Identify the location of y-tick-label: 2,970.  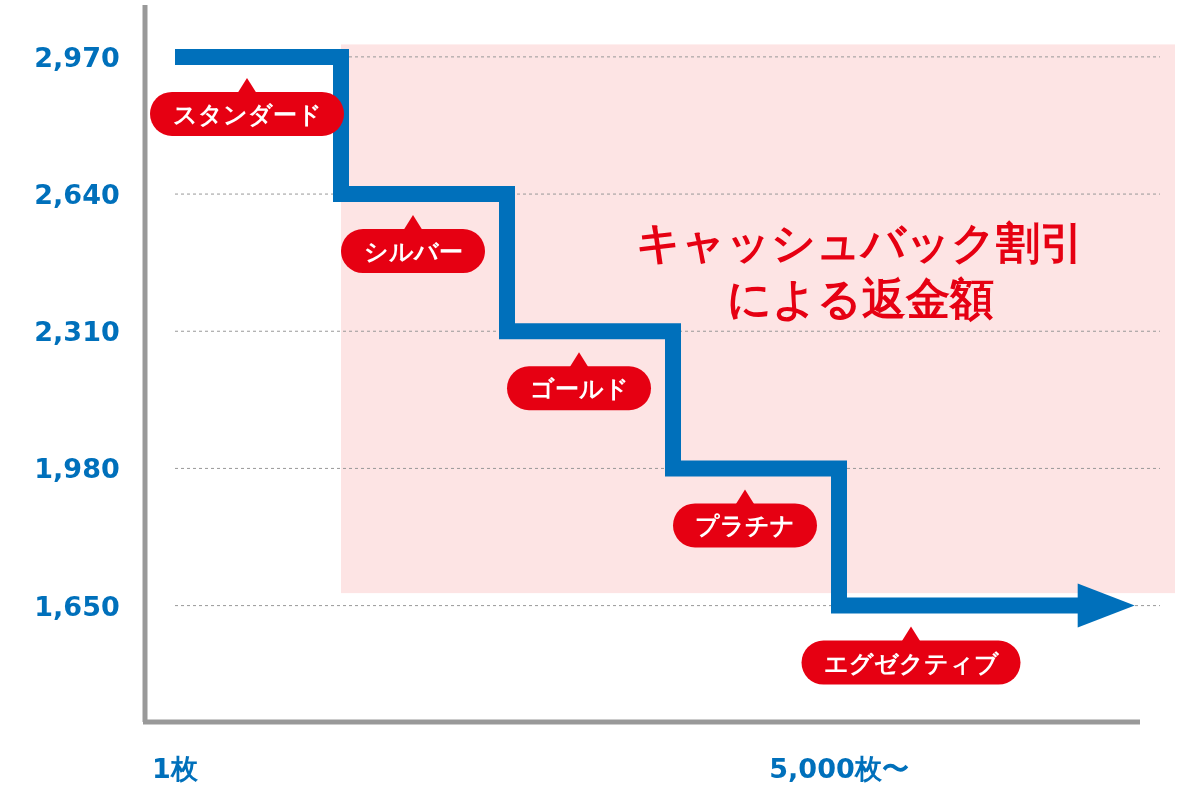
(77, 57).